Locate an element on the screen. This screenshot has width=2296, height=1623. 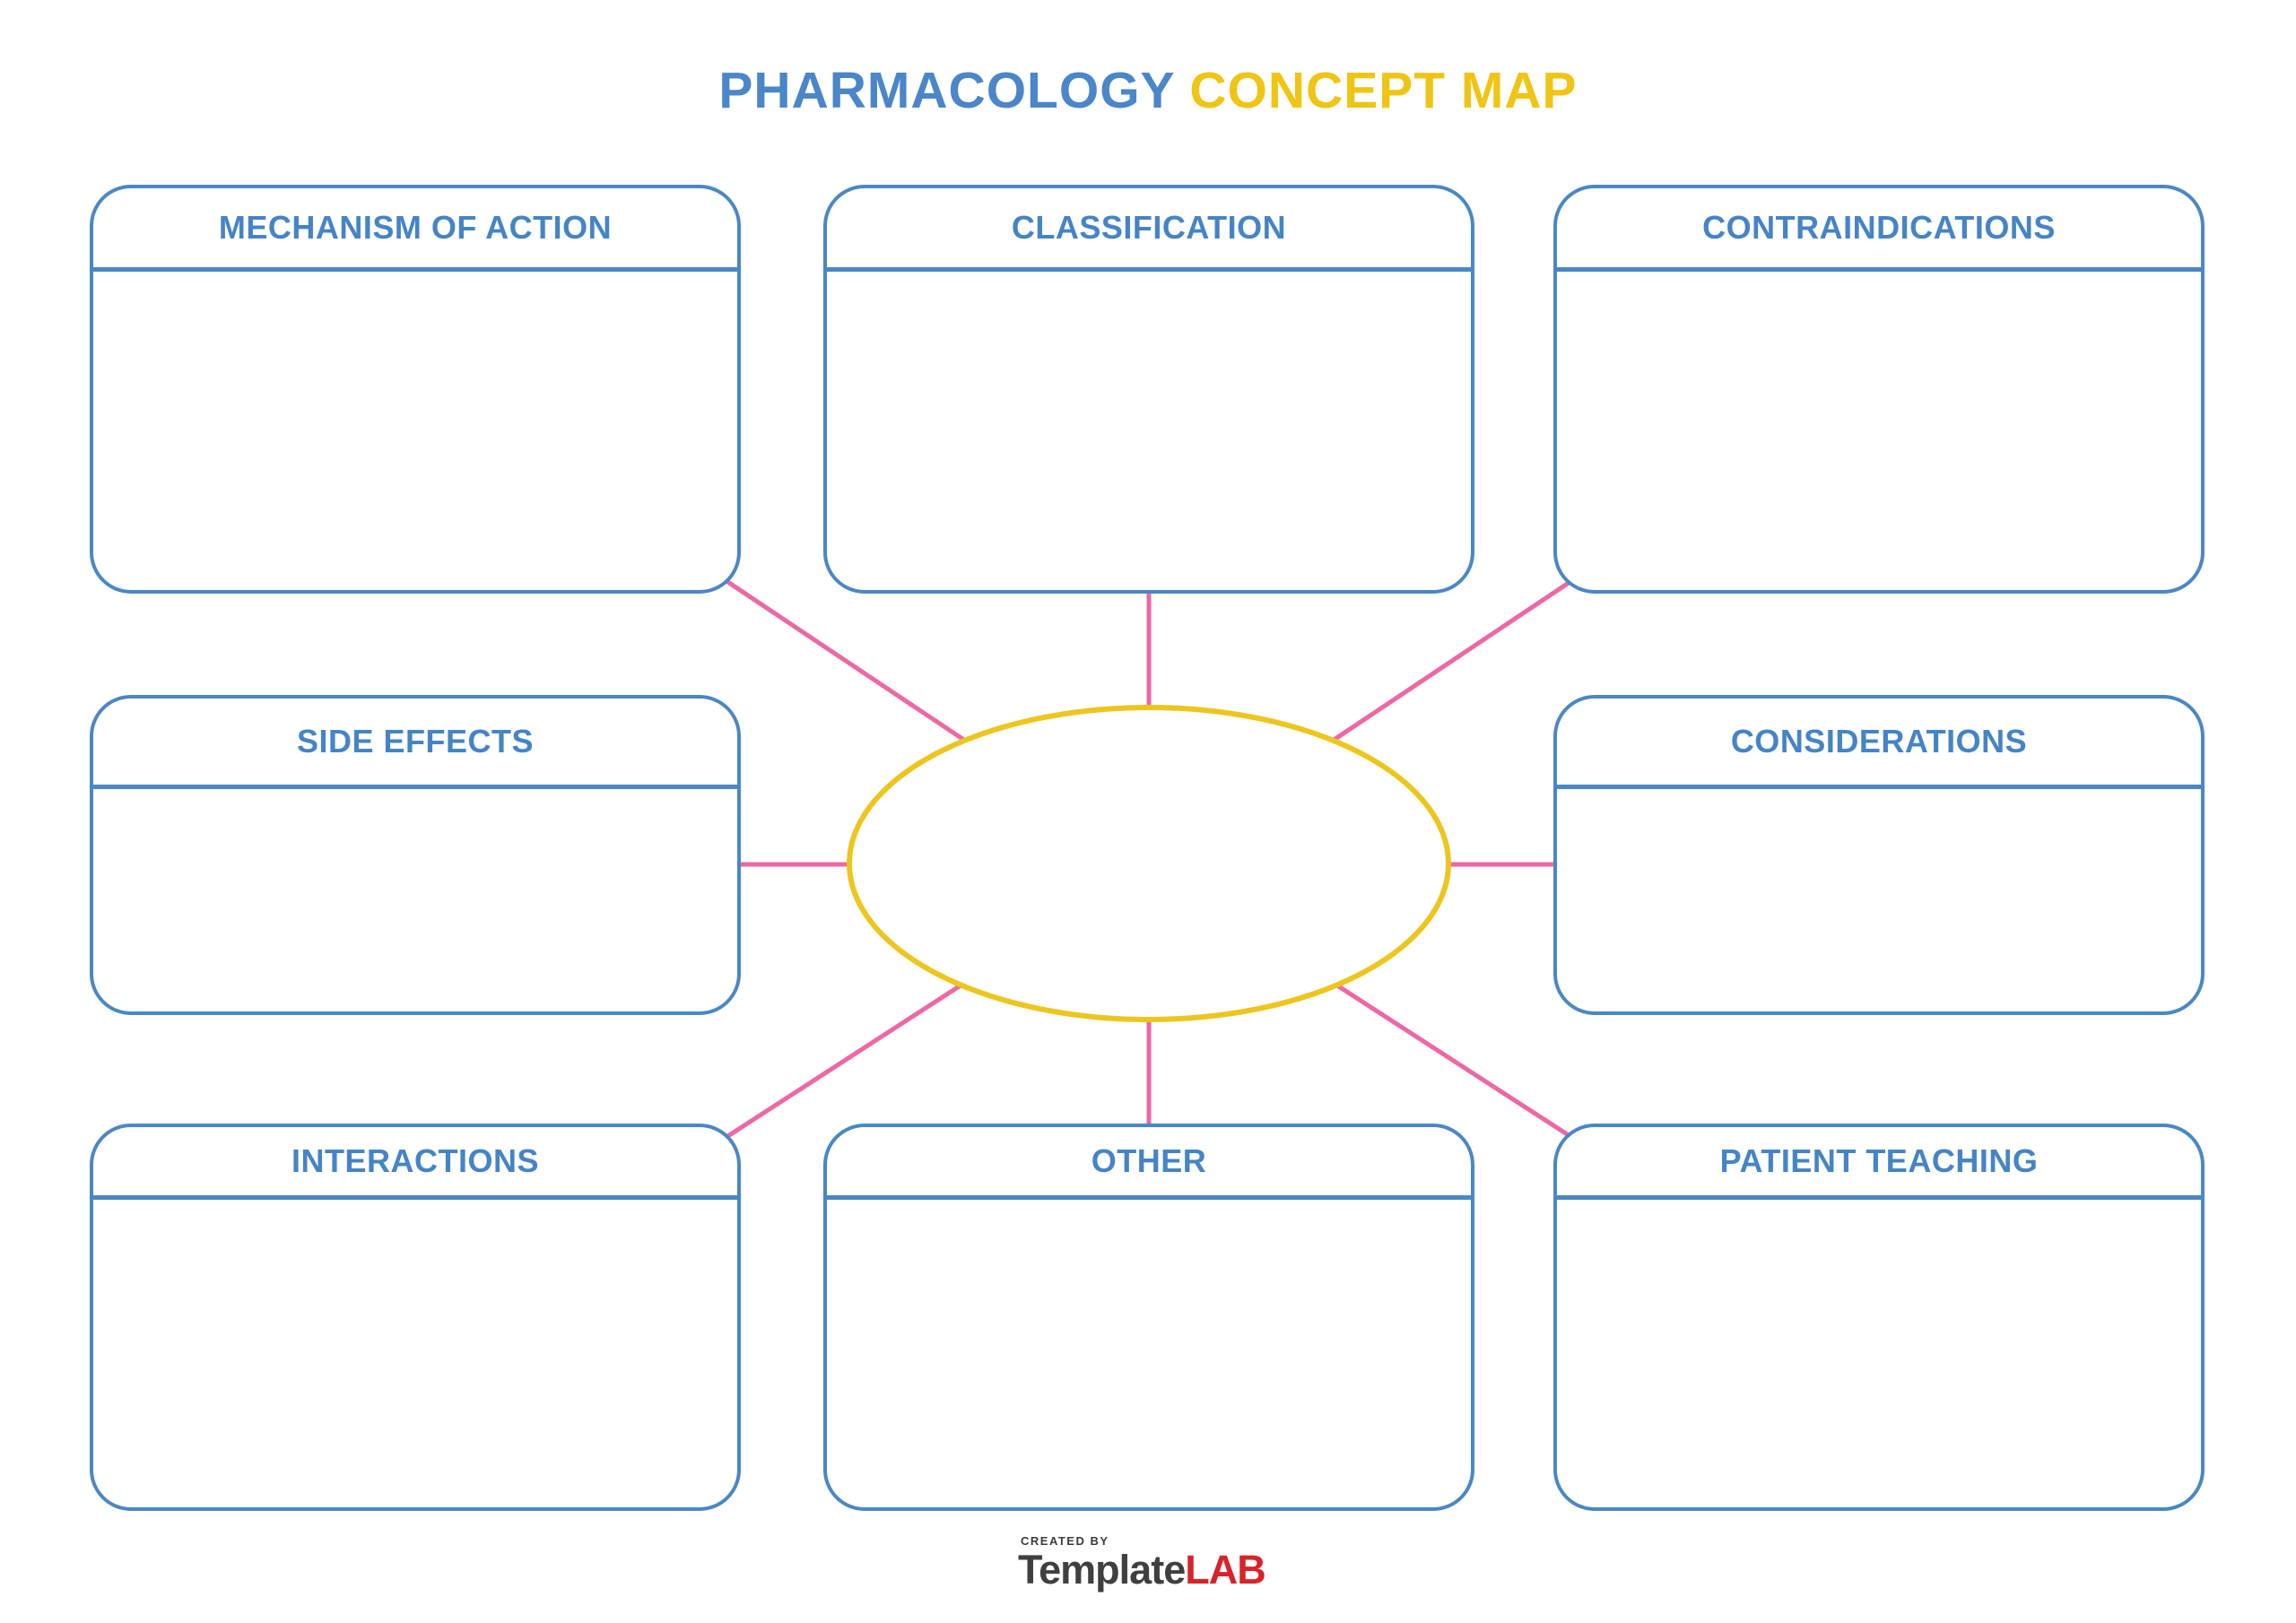
template-lab-logo: CREATED BY TemplateLAB is located at coordinates (1142, 1563).